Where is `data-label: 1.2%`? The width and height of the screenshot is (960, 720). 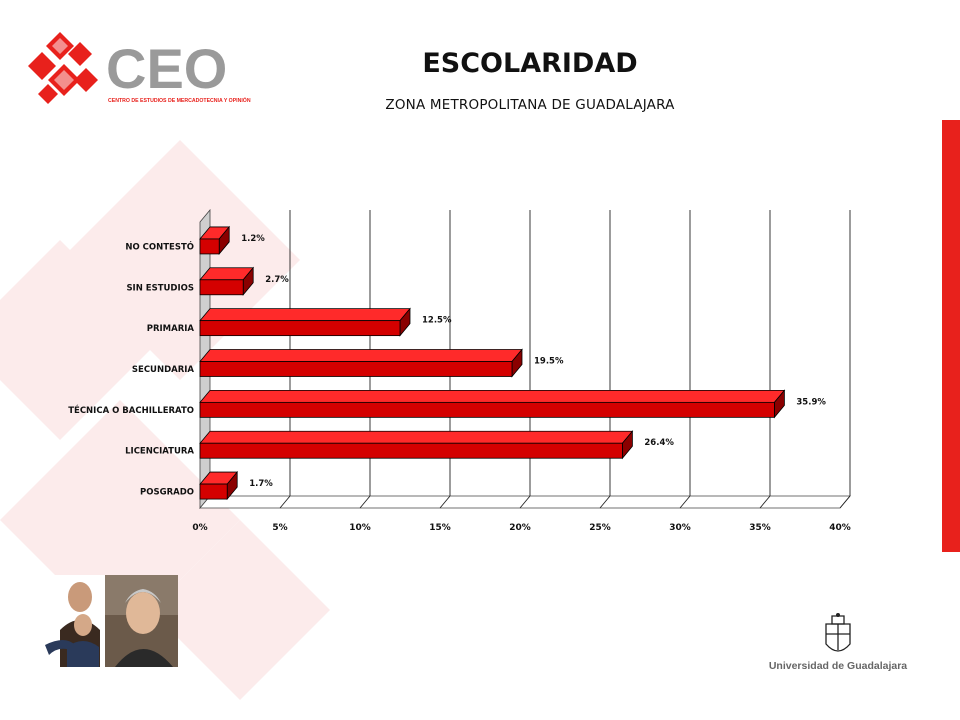 data-label: 1.2% is located at coordinates (253, 239).